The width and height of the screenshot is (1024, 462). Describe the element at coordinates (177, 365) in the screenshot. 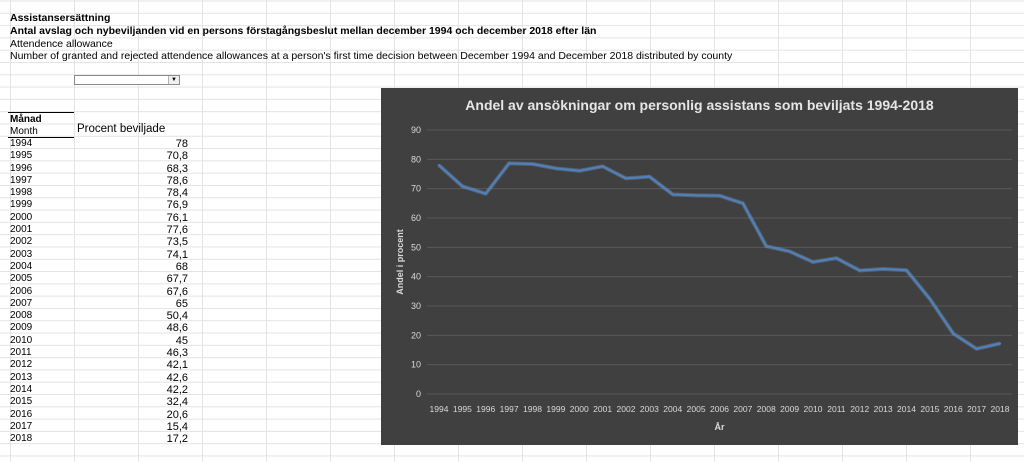

I see `table-cell-percent: 42,1` at that location.